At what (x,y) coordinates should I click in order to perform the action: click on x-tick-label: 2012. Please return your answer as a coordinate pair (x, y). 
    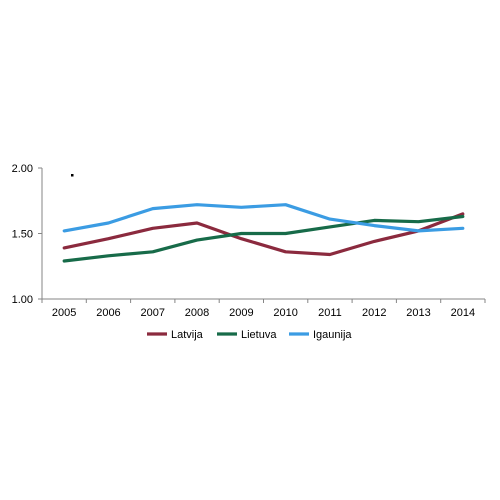
    Looking at the image, I should click on (374, 313).